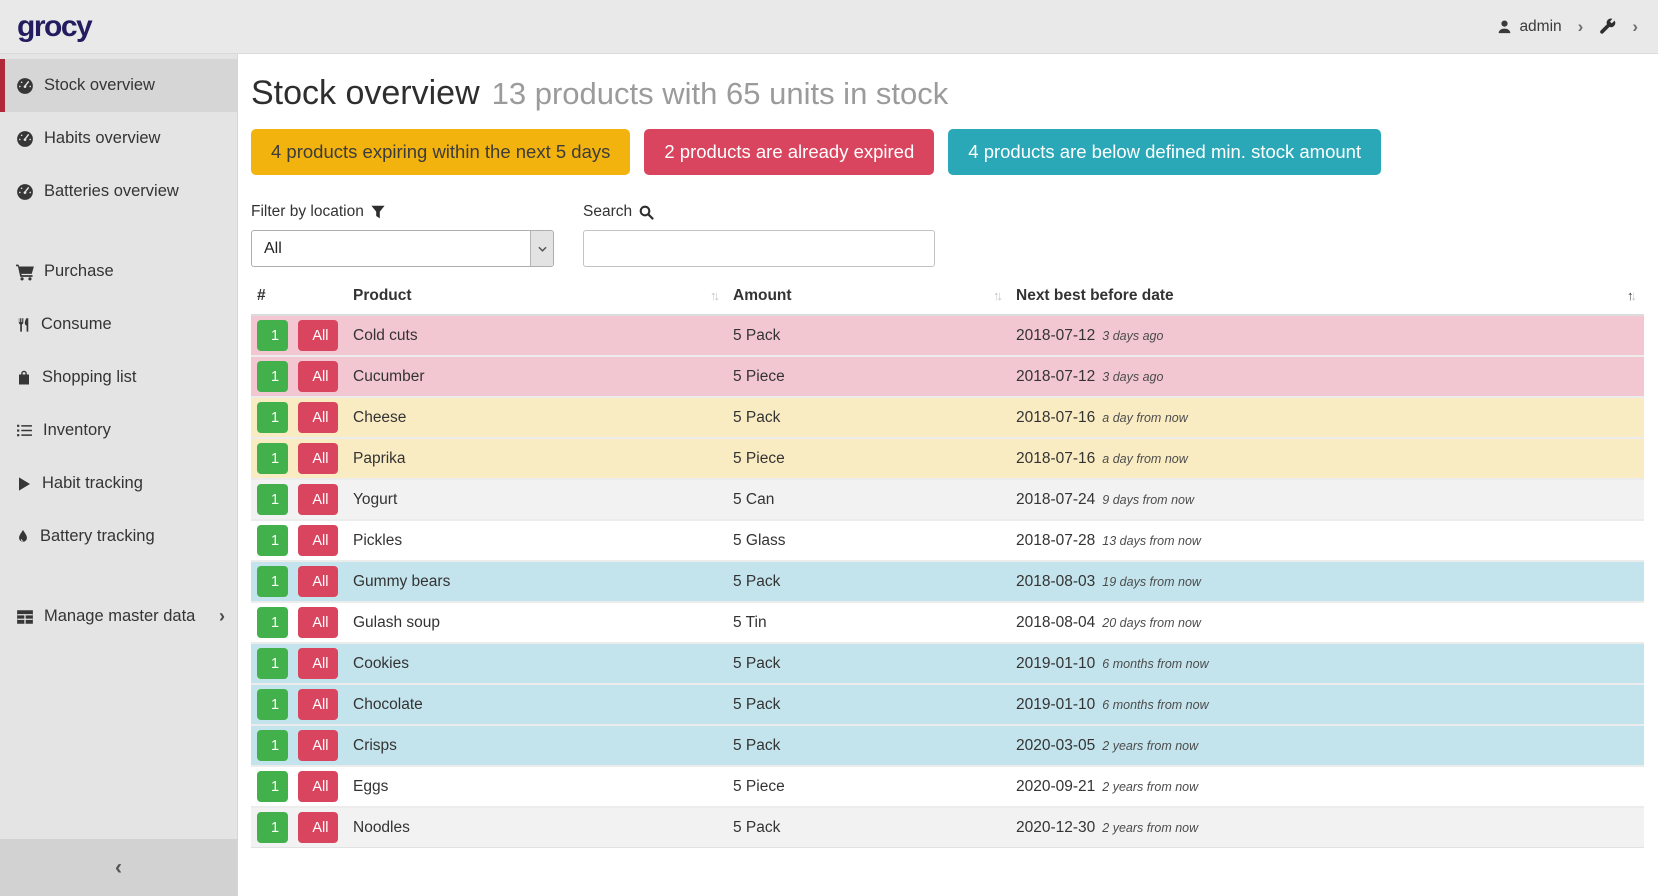 This screenshot has height=896, width=1658. I want to click on sidebar-item-inventory: Inventory, so click(118, 430).